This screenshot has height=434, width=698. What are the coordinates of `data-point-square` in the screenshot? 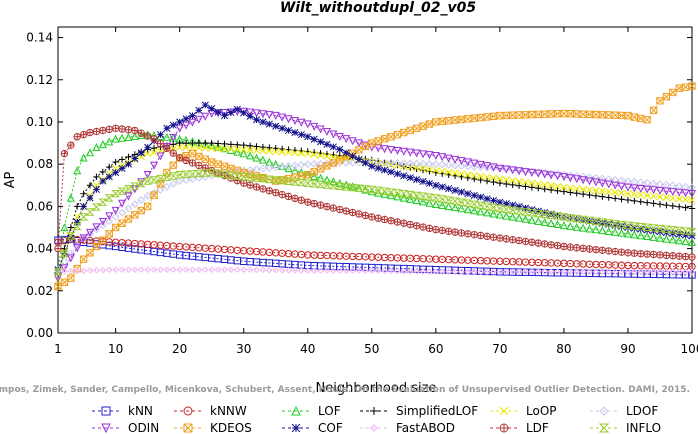 It's located at (692, 275).